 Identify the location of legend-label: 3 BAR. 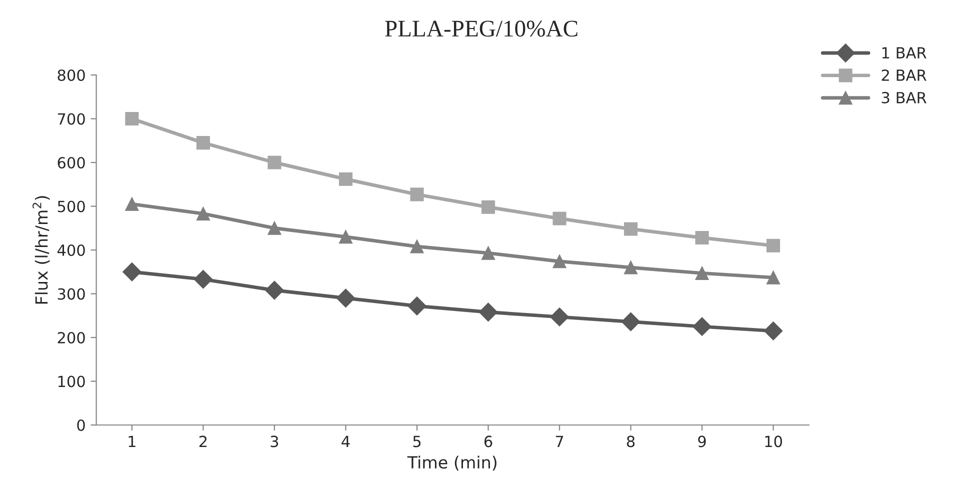
(904, 98).